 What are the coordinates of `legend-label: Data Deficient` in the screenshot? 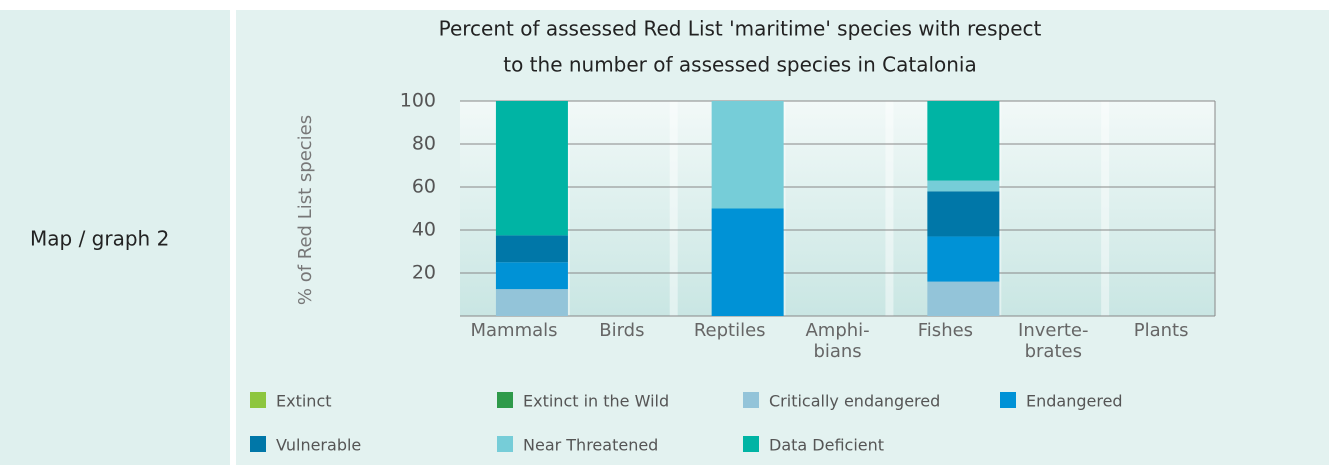 It's located at (826, 445).